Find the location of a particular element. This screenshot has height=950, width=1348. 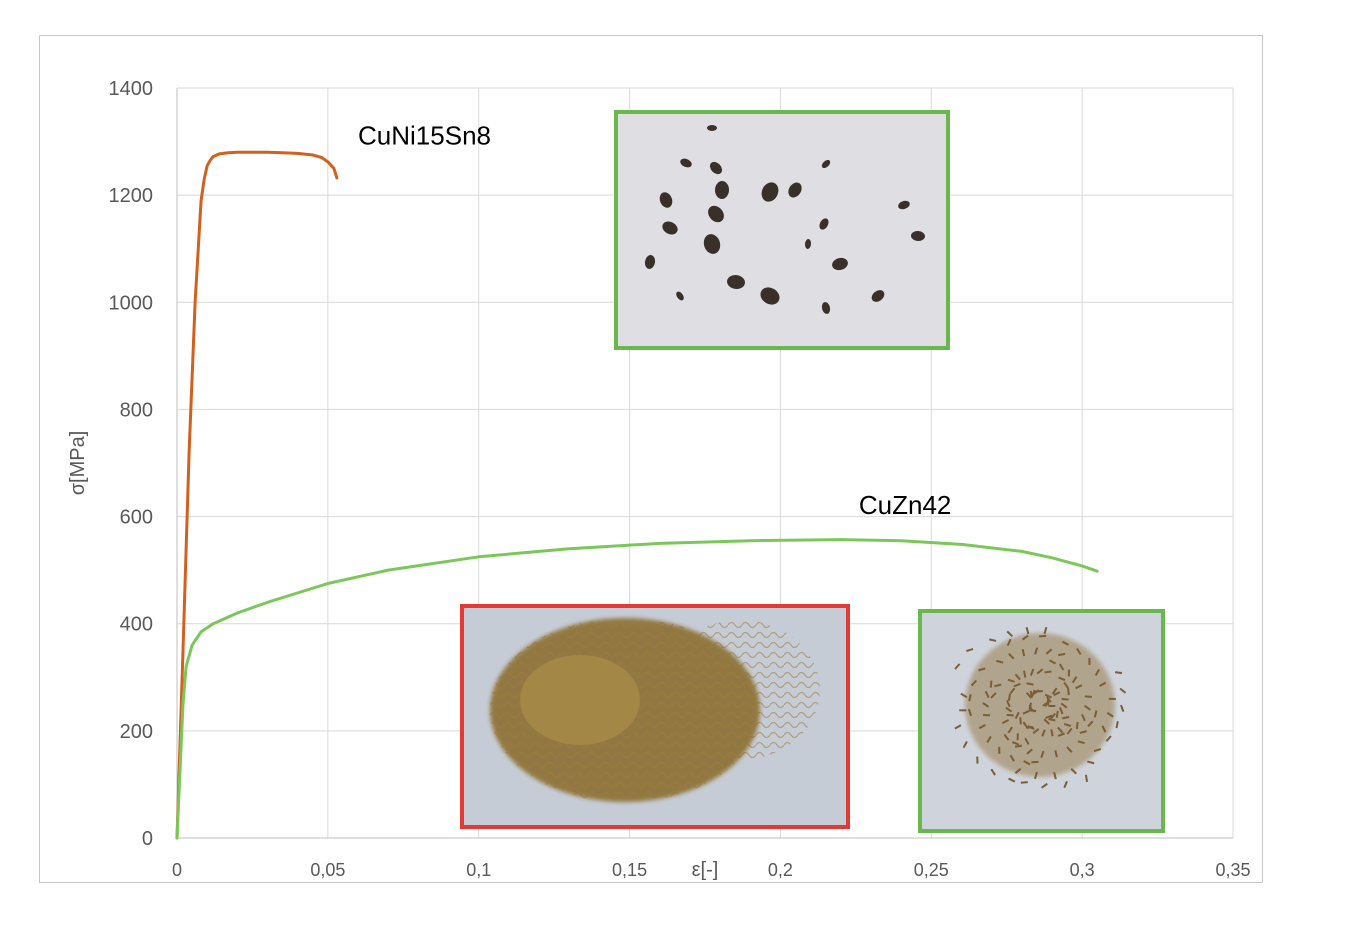

inset-cuni-chips is located at coordinates (782, 230).